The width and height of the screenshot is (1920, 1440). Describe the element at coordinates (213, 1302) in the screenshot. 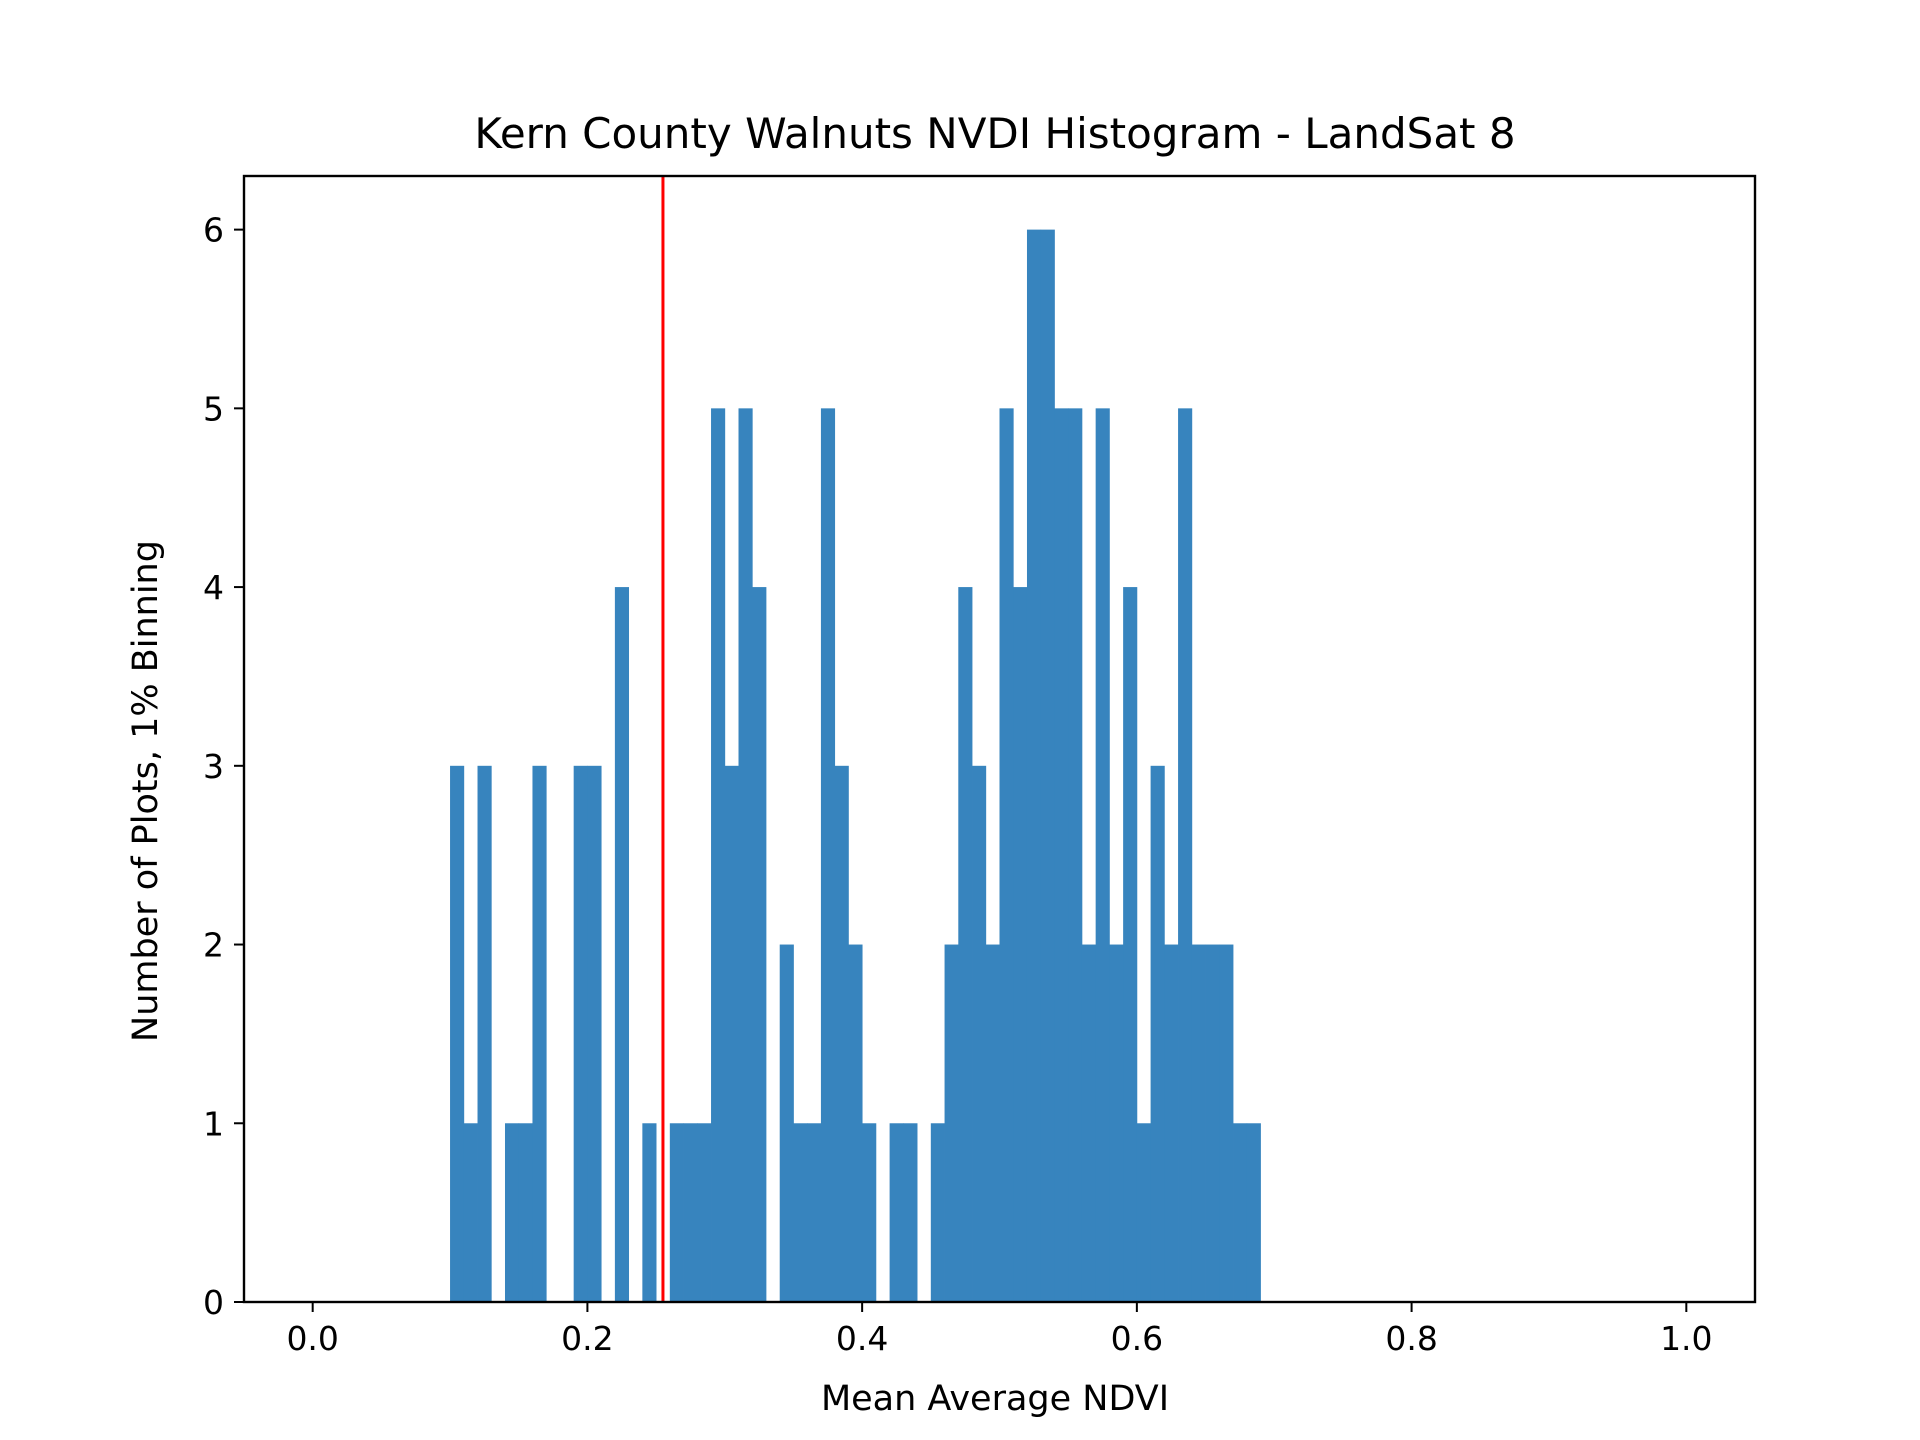

I see `y-tick-label: 0` at that location.